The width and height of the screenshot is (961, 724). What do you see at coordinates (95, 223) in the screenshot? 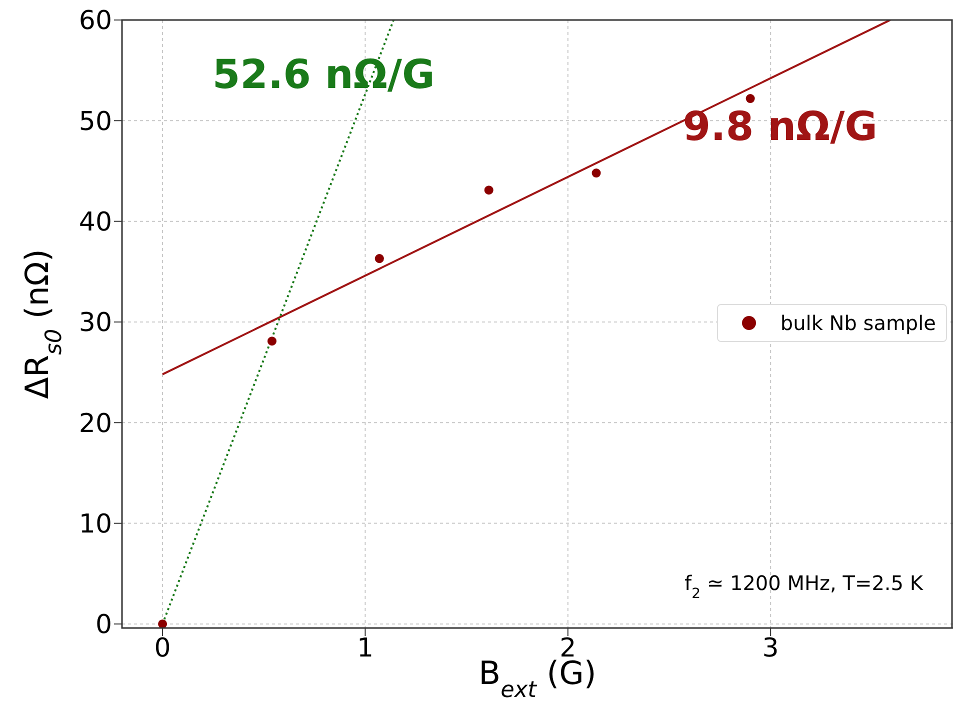
I see `y-tick-label: 40` at bounding box center [95, 223].